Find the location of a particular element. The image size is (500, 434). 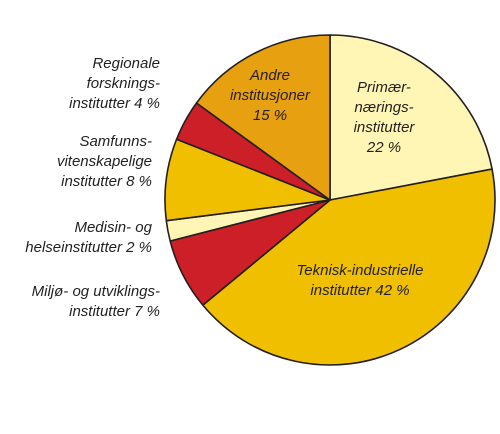

slice-label-4: Samfunns-vitenskapelige institutter 8 % is located at coordinates (104, 161).